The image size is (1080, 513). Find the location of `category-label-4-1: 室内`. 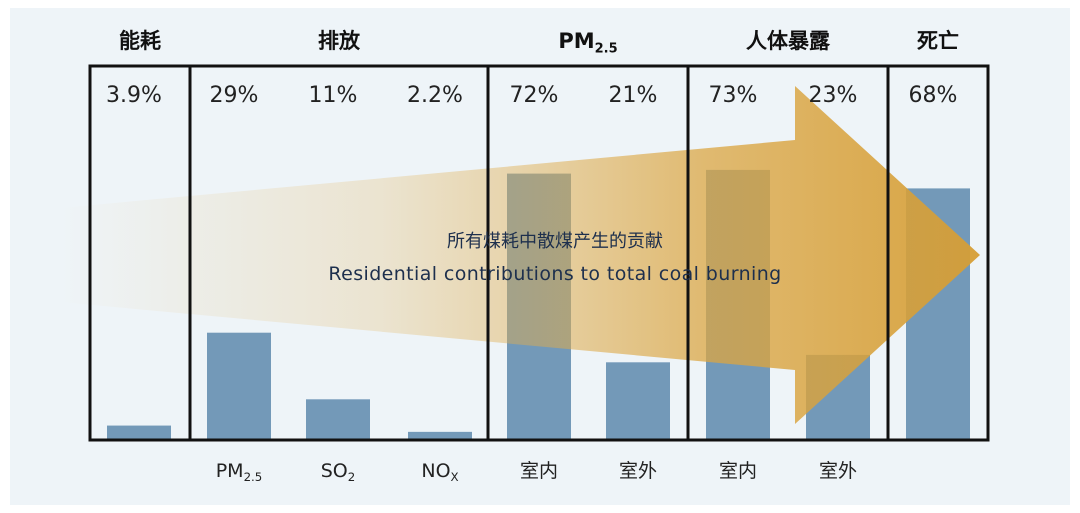

category-label-4-1: 室内 is located at coordinates (738, 471).